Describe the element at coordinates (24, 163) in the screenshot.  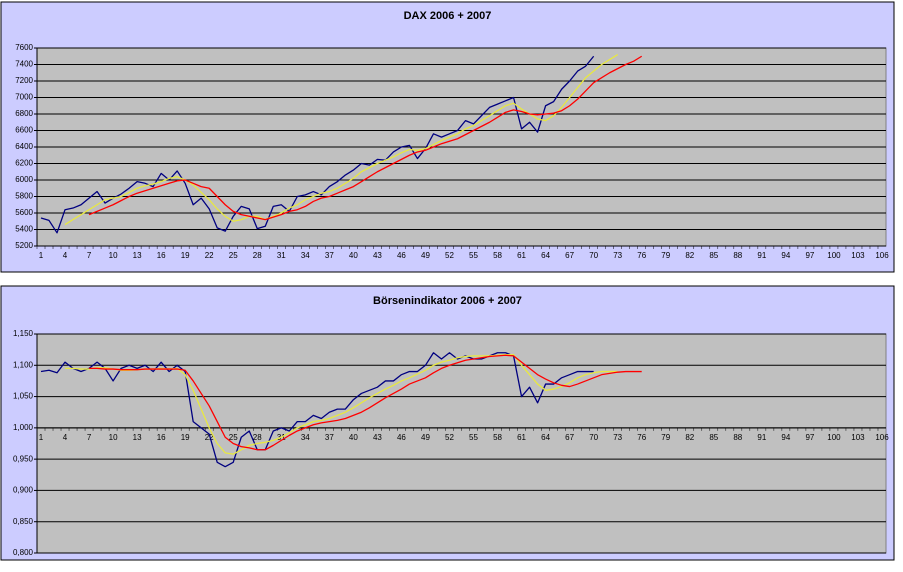
I see `y-tick-label: 6200` at that location.